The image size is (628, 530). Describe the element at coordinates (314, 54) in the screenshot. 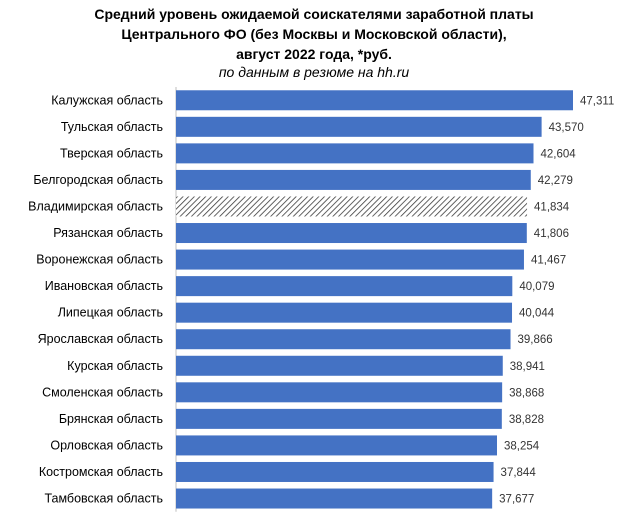

I see `chart-title-line-3: август 2022 года, *руб.` at that location.